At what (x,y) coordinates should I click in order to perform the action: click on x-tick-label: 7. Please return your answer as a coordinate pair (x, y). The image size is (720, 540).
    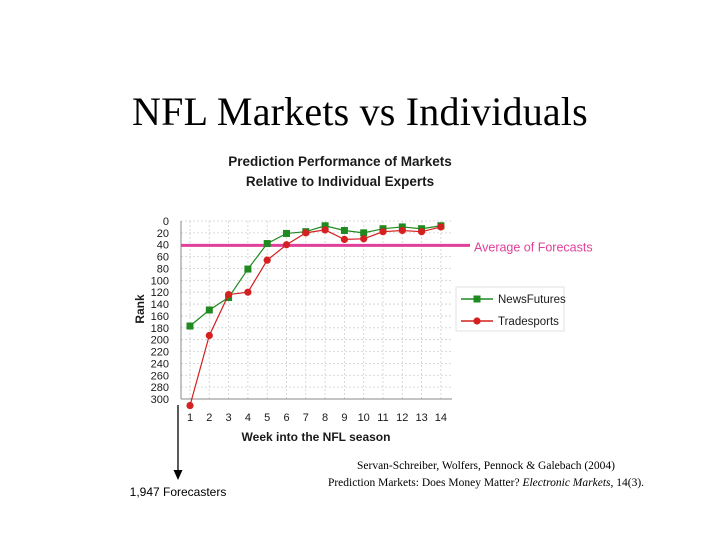
    Looking at the image, I should click on (306, 418).